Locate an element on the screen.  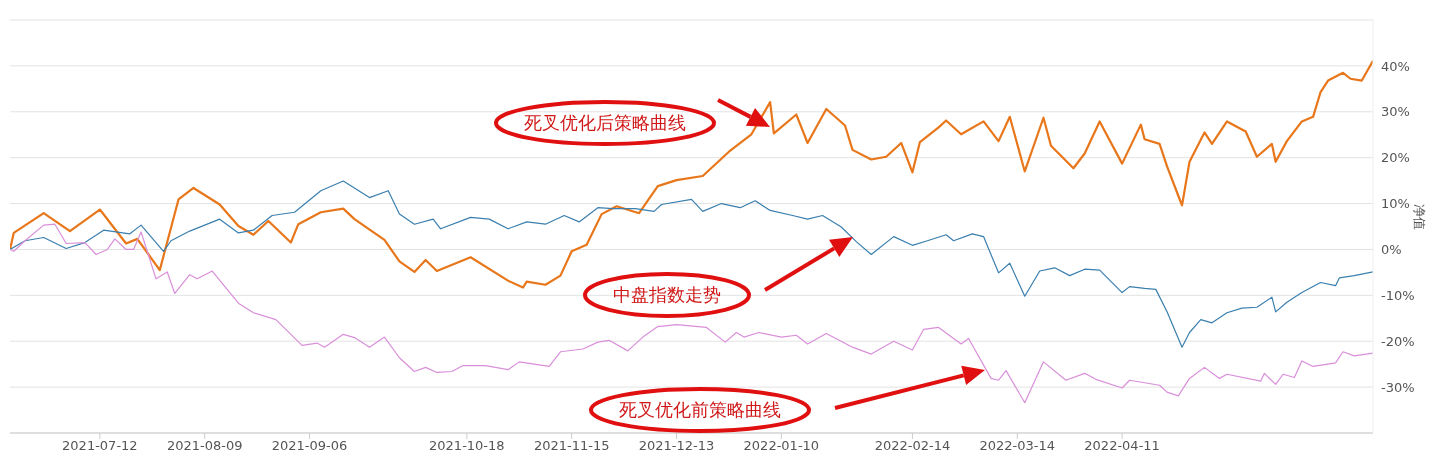
y-tick-label: 0% is located at coordinates (1391, 250).